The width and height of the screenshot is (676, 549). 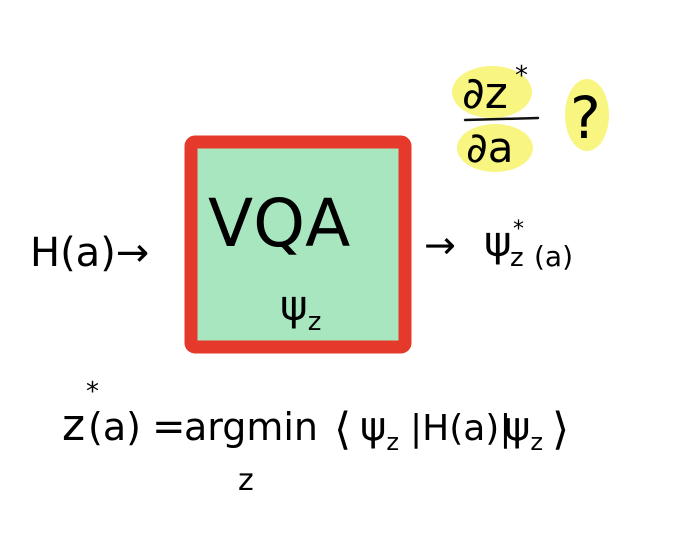 What do you see at coordinates (521, 76) in the screenshot?
I see `question-numerator-sup: *` at bounding box center [521, 76].